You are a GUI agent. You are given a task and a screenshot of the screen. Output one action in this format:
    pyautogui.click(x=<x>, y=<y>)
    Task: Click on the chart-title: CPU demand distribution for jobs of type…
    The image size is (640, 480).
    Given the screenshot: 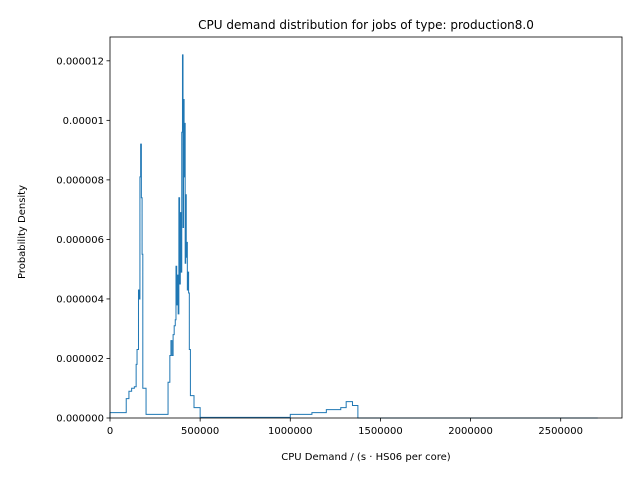 What is the action you would take?
    pyautogui.click(x=366, y=25)
    